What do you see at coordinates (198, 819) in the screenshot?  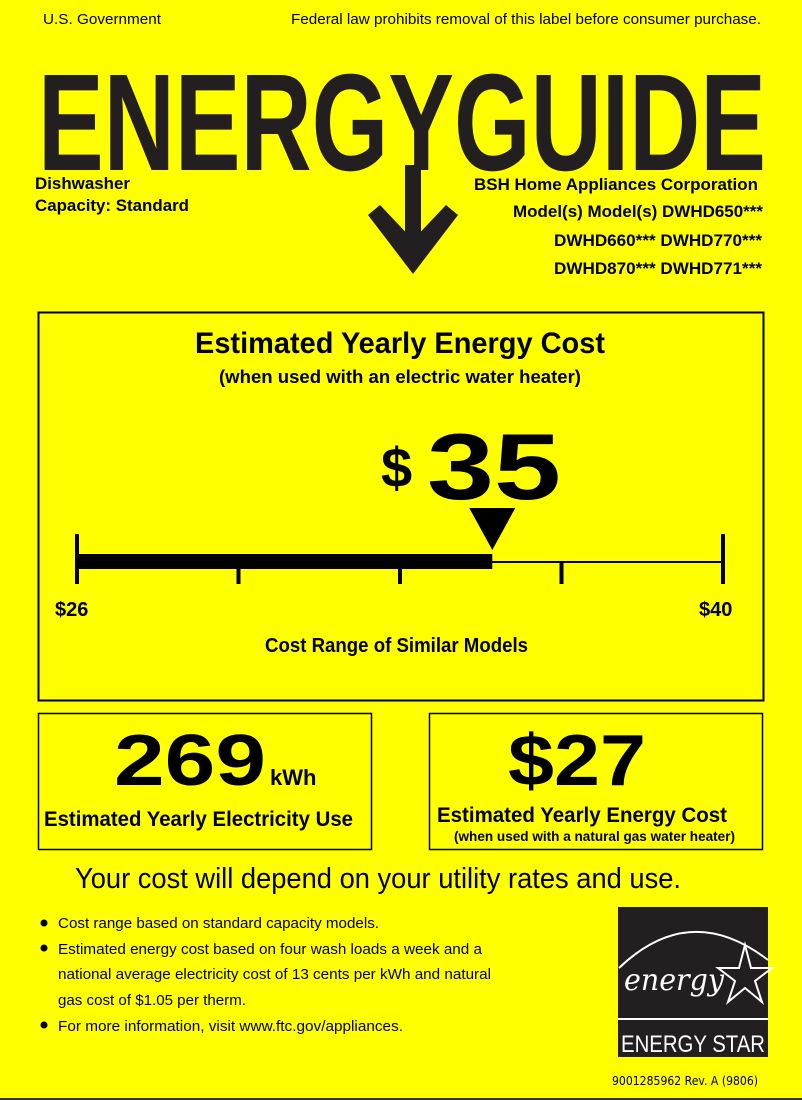 I see `electricity-label: Estimated Yearly Electricity Use` at bounding box center [198, 819].